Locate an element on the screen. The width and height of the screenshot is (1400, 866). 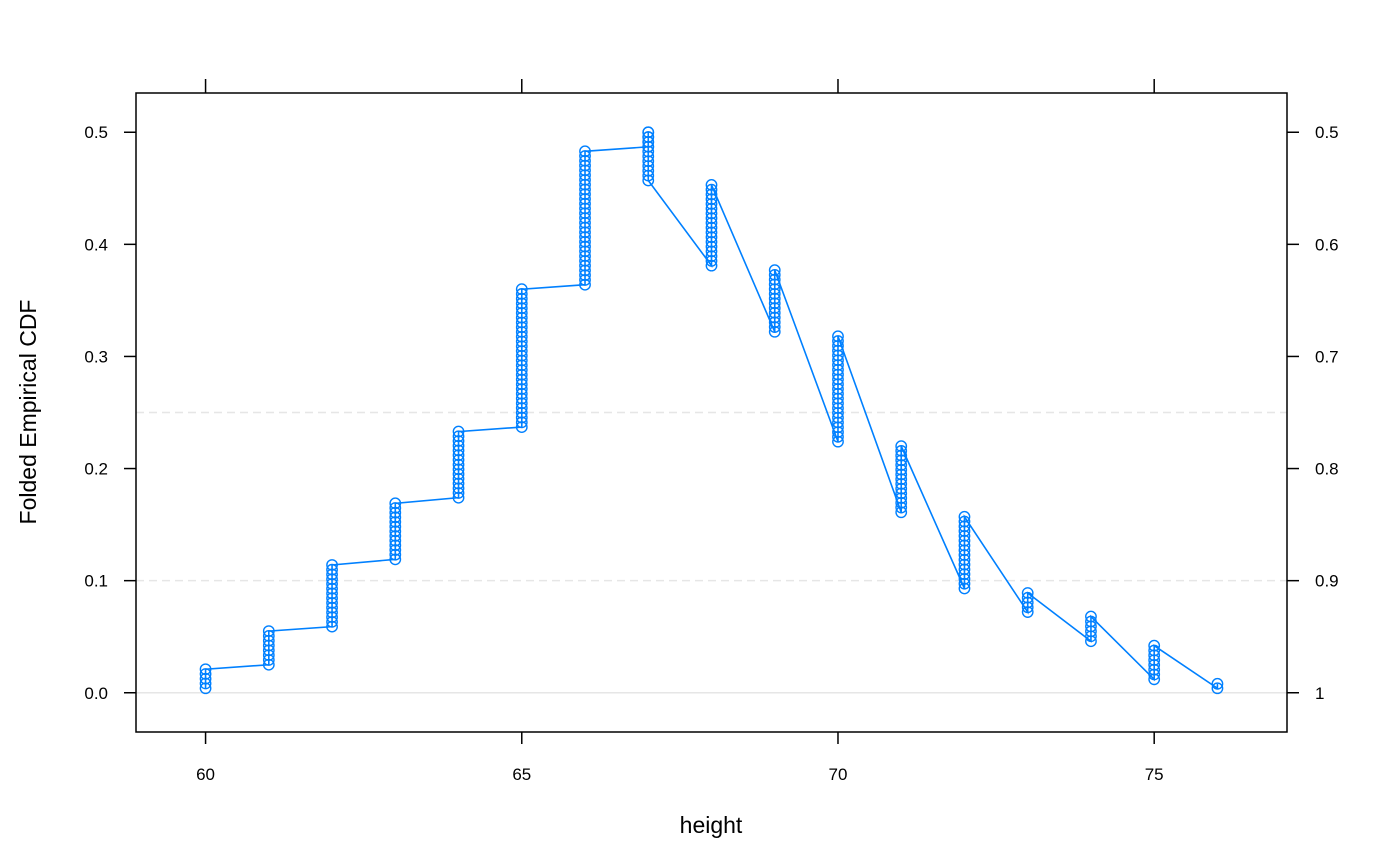
x-tick-label-75: 75 is located at coordinates (1154, 774).